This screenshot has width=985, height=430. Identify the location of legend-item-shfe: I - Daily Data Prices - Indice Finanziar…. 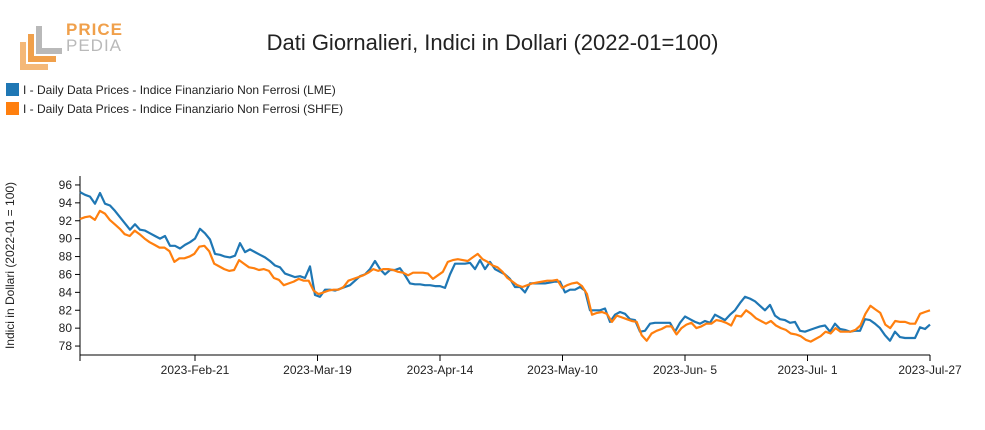
(174, 108).